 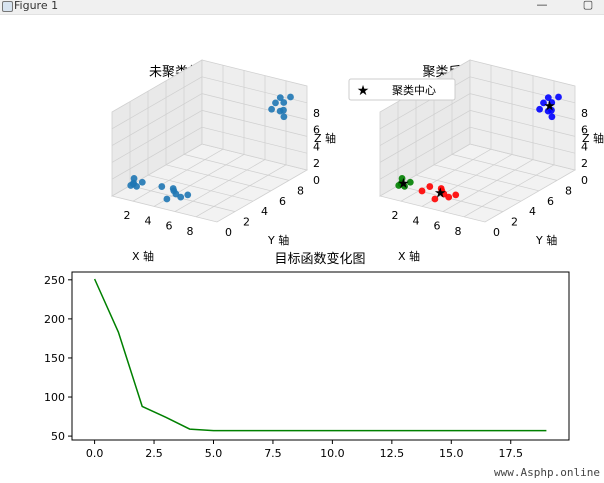 I want to click on z-tick-label: 8, so click(x=316, y=113).